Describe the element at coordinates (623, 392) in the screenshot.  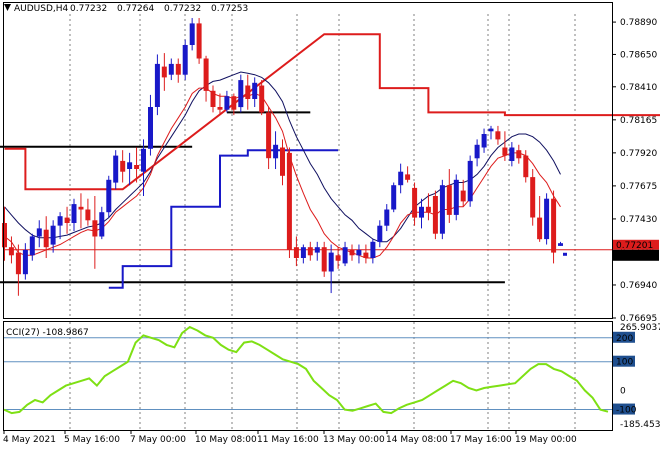
I see `cci-tick-label: 0` at that location.